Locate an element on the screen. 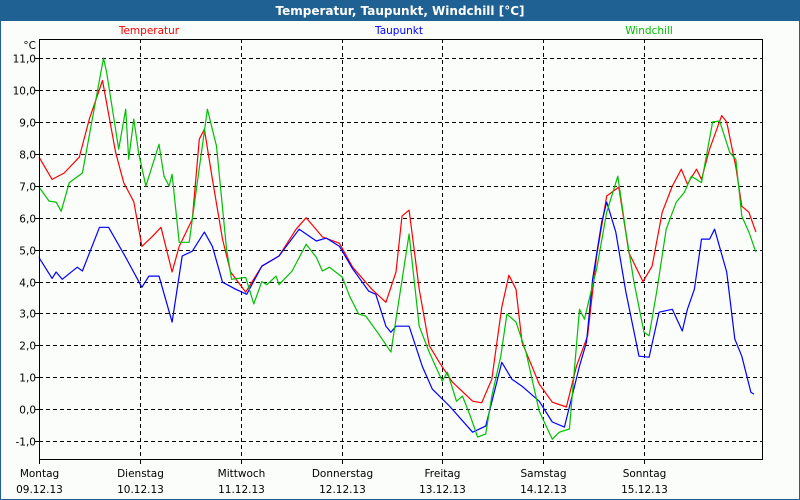 The height and width of the screenshot is (500, 800). x-tick-date-label: 13.12.13 is located at coordinates (442, 490).